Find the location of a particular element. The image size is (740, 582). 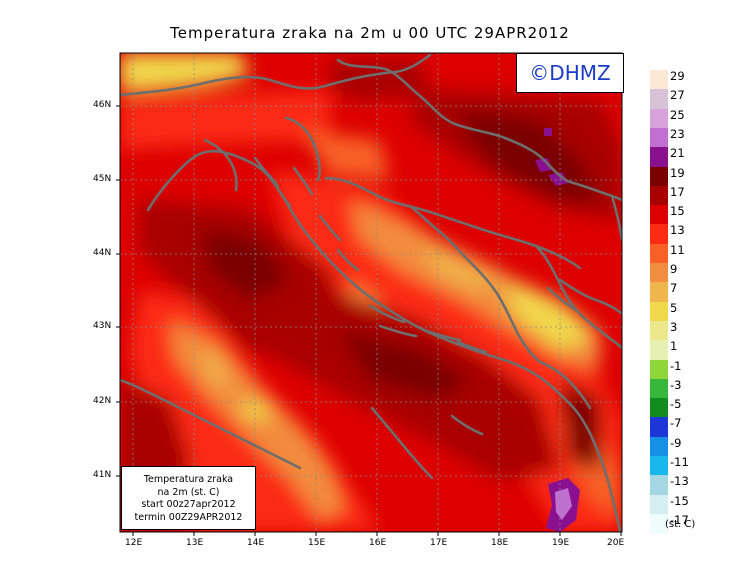

y-tick-label: 44N is located at coordinates (102, 253).